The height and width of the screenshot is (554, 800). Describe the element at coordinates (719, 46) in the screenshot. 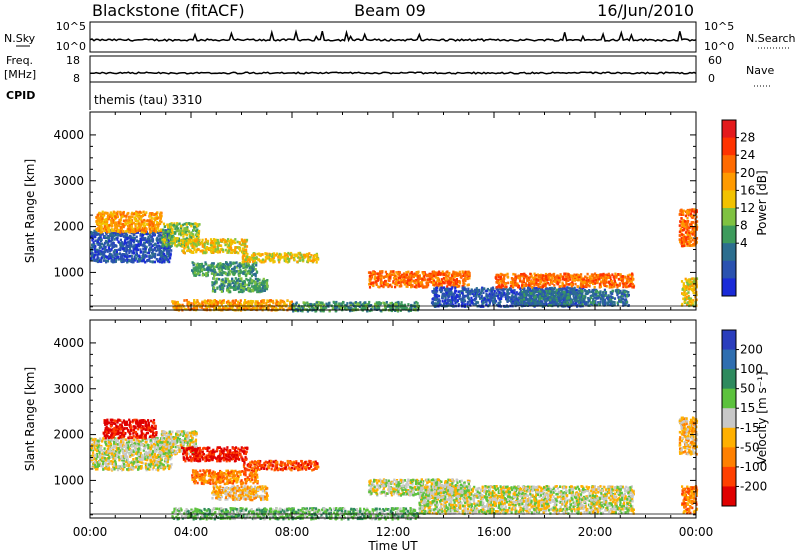

I see `nsearch-tick-bottom: 10^0` at that location.